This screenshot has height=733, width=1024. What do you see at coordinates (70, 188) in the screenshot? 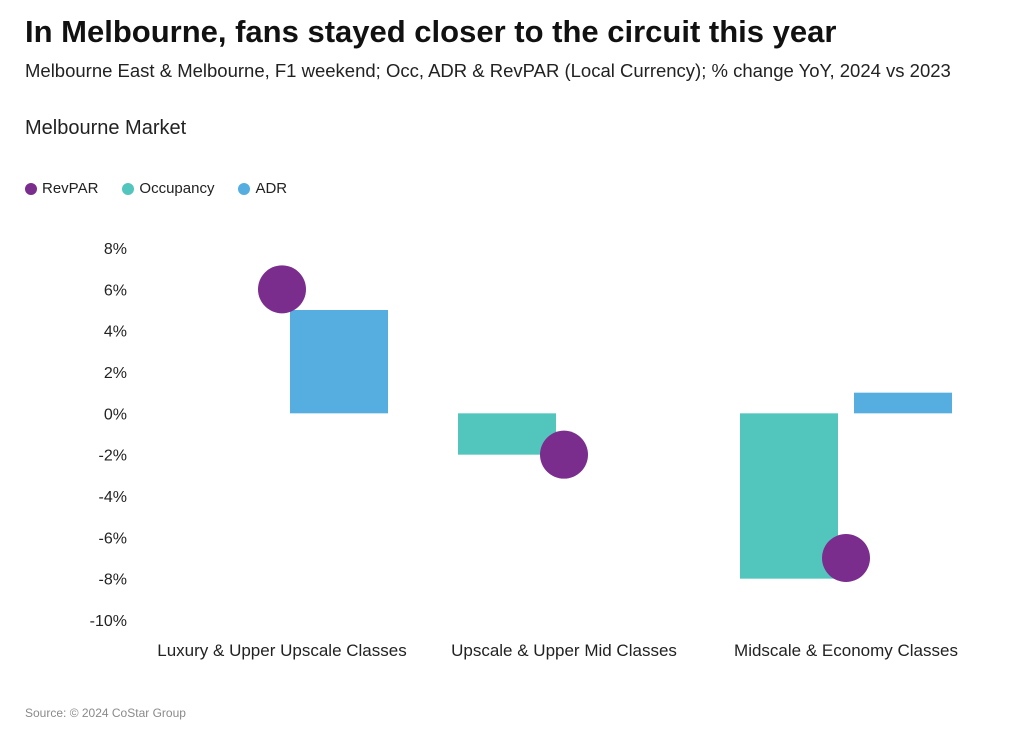
I see `legend-label-revpar: RevPAR` at bounding box center [70, 188].